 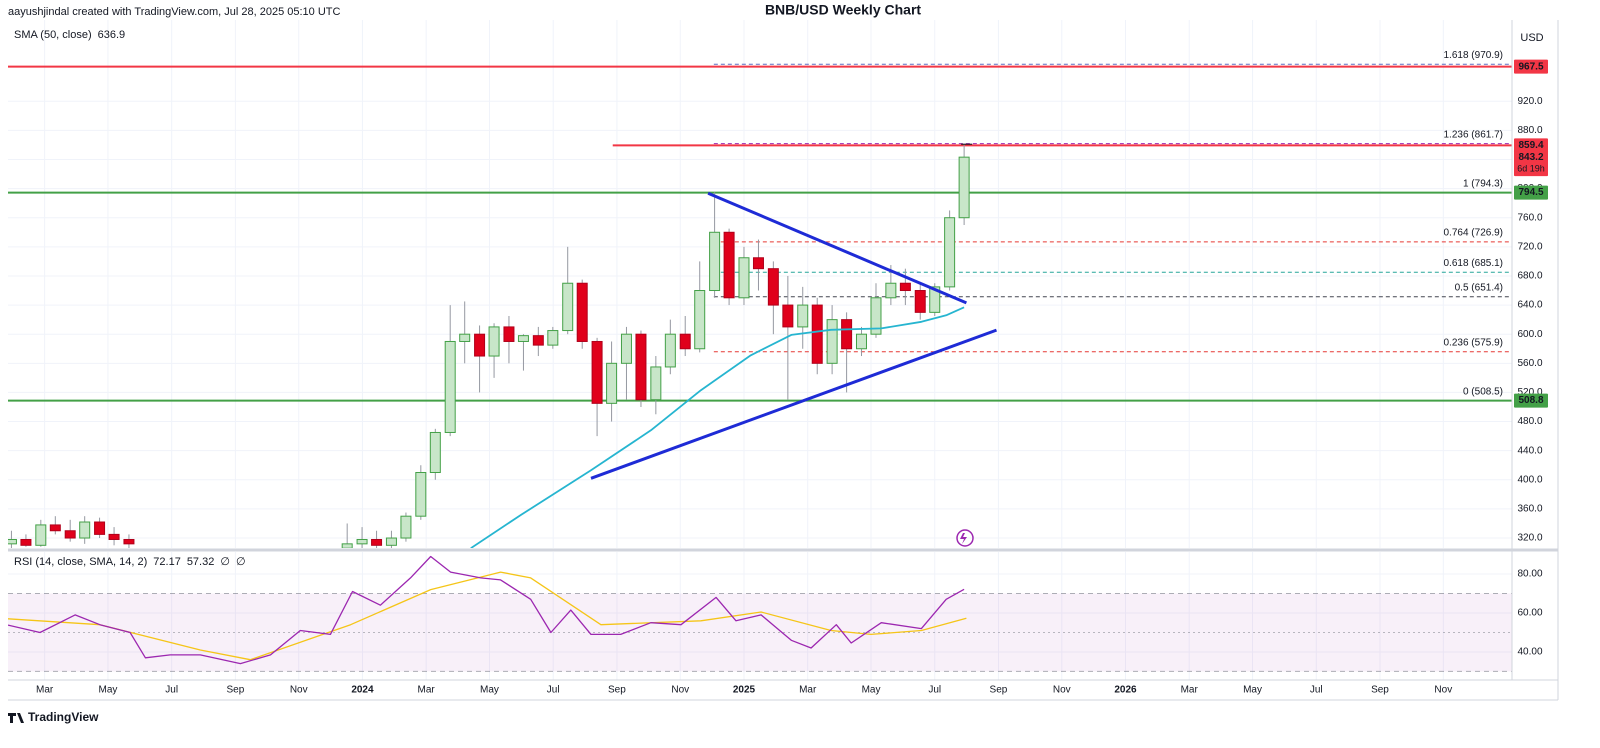 I want to click on fib-label: 0.236 (575.9), so click(x=1474, y=342).